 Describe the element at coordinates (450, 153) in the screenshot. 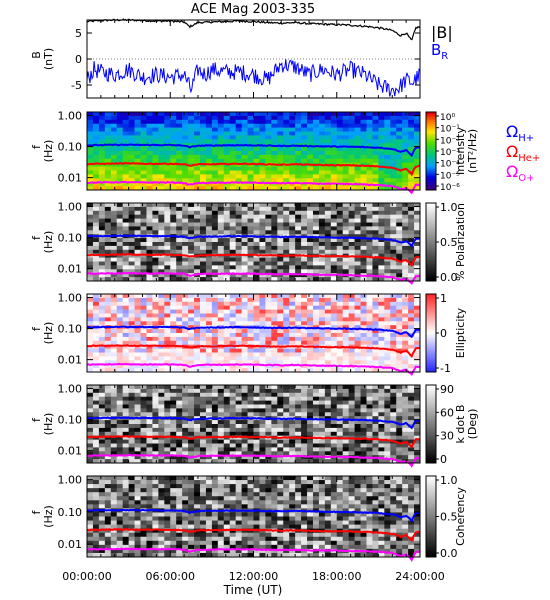

I see `colorbar-tick-label: 10⁻³` at that location.